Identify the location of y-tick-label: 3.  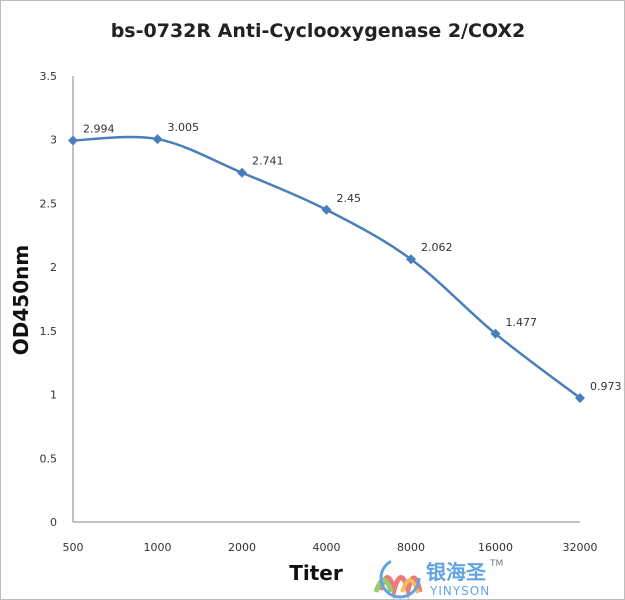
(53, 140).